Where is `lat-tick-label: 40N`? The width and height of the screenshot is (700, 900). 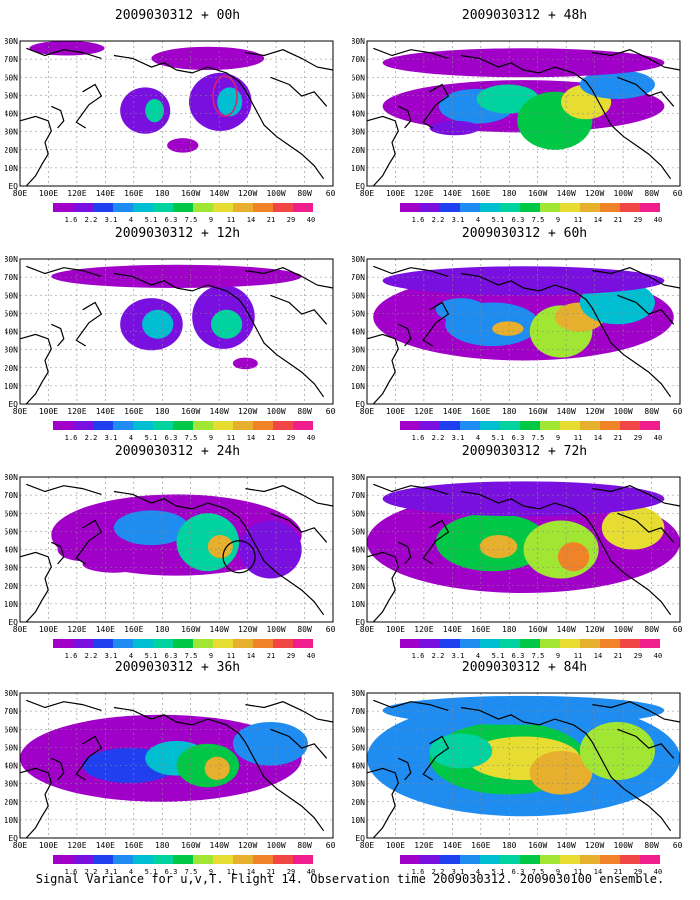 lat-tick-label: 40N is located at coordinates (358, 550).